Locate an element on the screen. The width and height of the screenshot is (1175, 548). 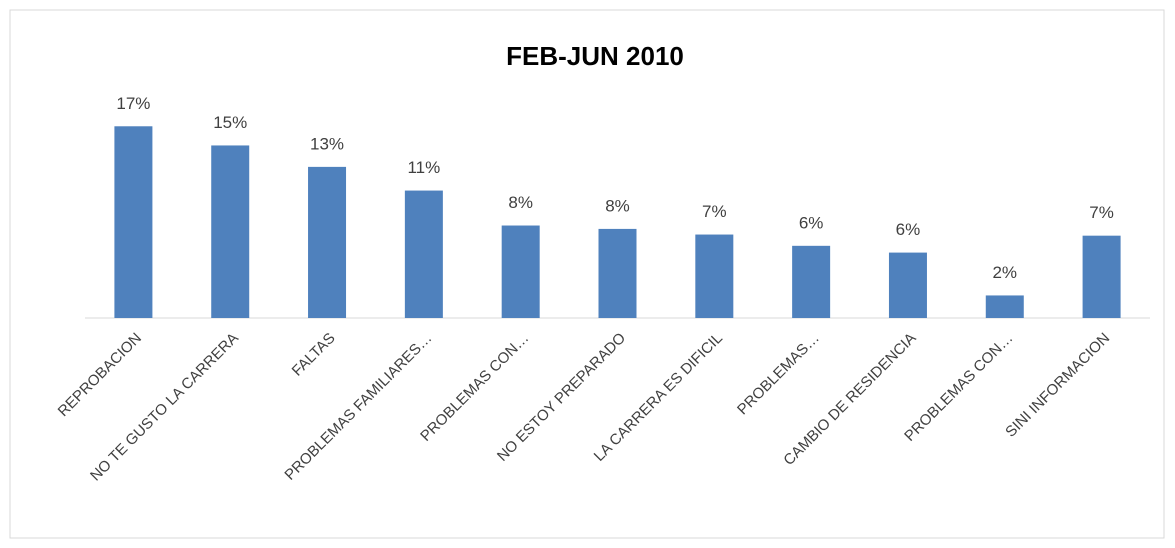
chart-title: FEB-JUN 2010 is located at coordinates (595, 56).